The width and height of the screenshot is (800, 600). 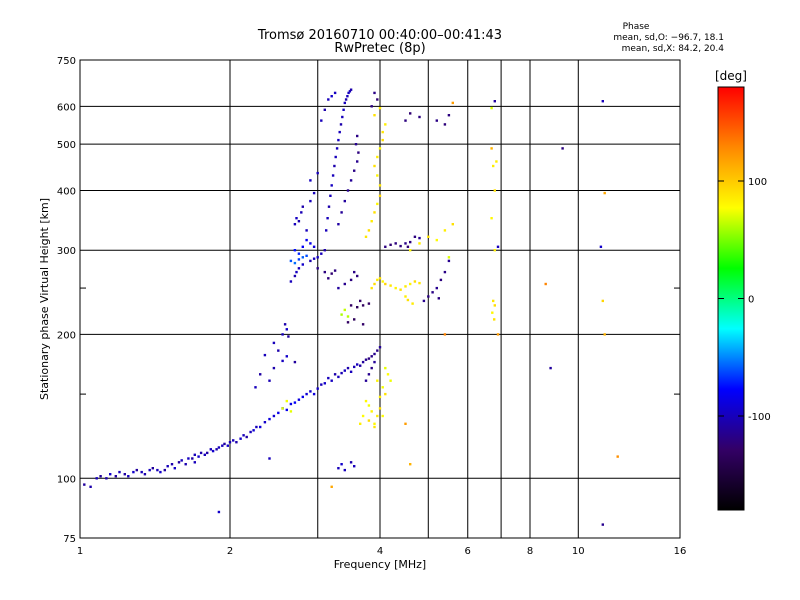 I want to click on x-tick-label: 4, so click(x=380, y=551).